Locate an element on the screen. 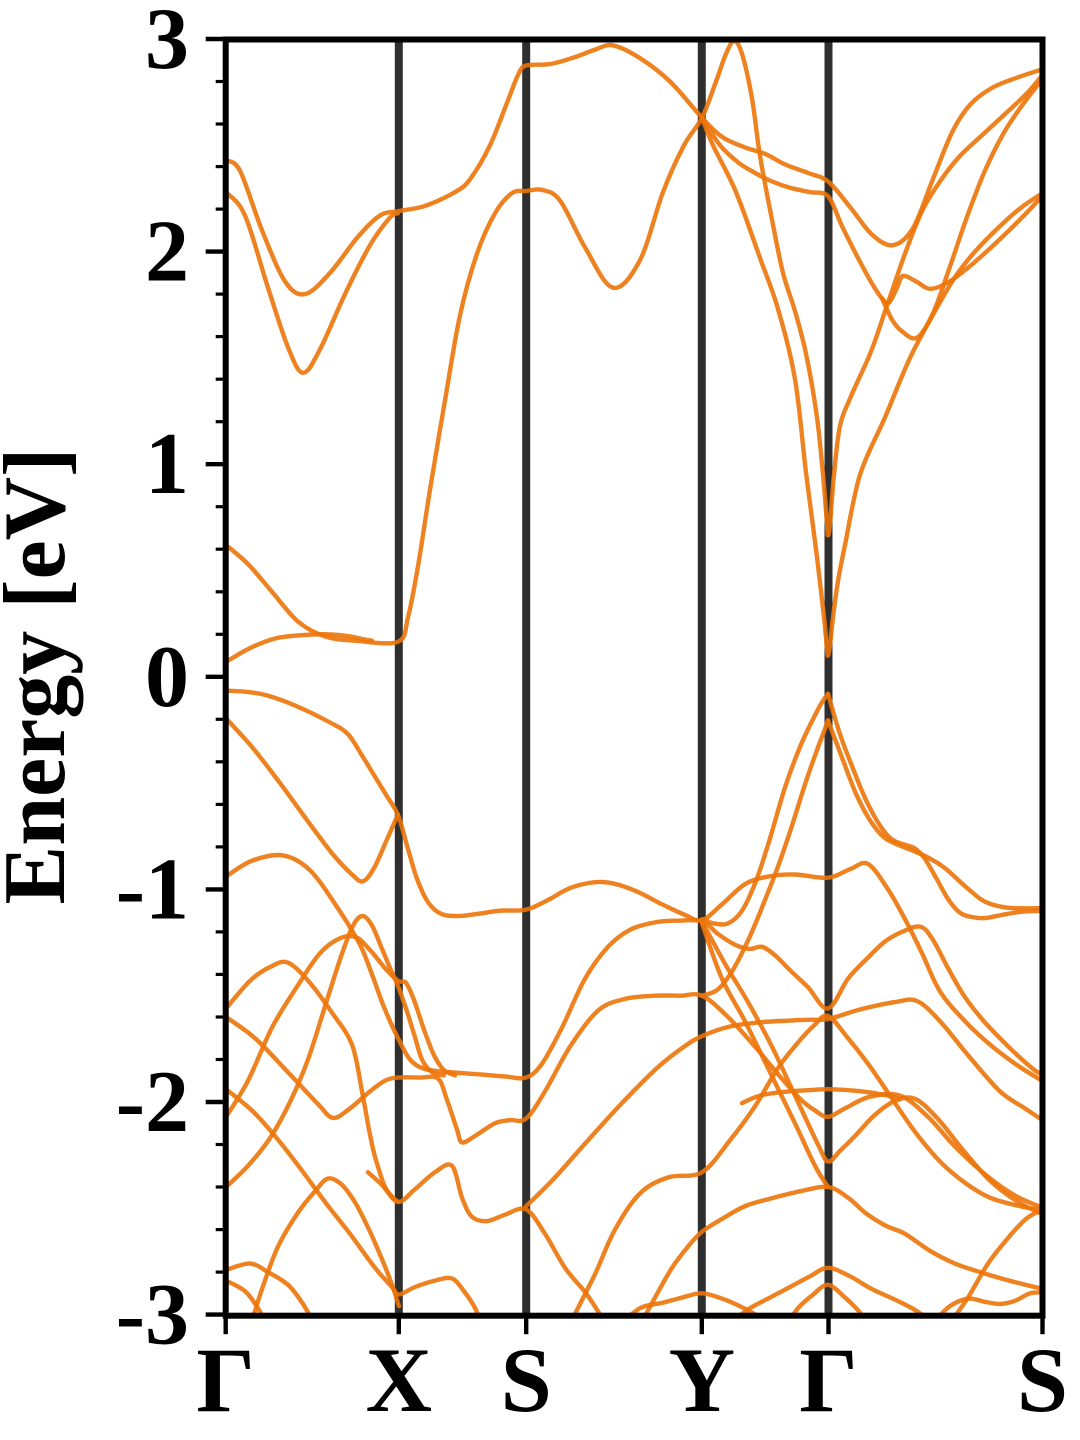 This screenshot has height=1440, width=1080. svg-text: X is located at coordinates (399, 1380).